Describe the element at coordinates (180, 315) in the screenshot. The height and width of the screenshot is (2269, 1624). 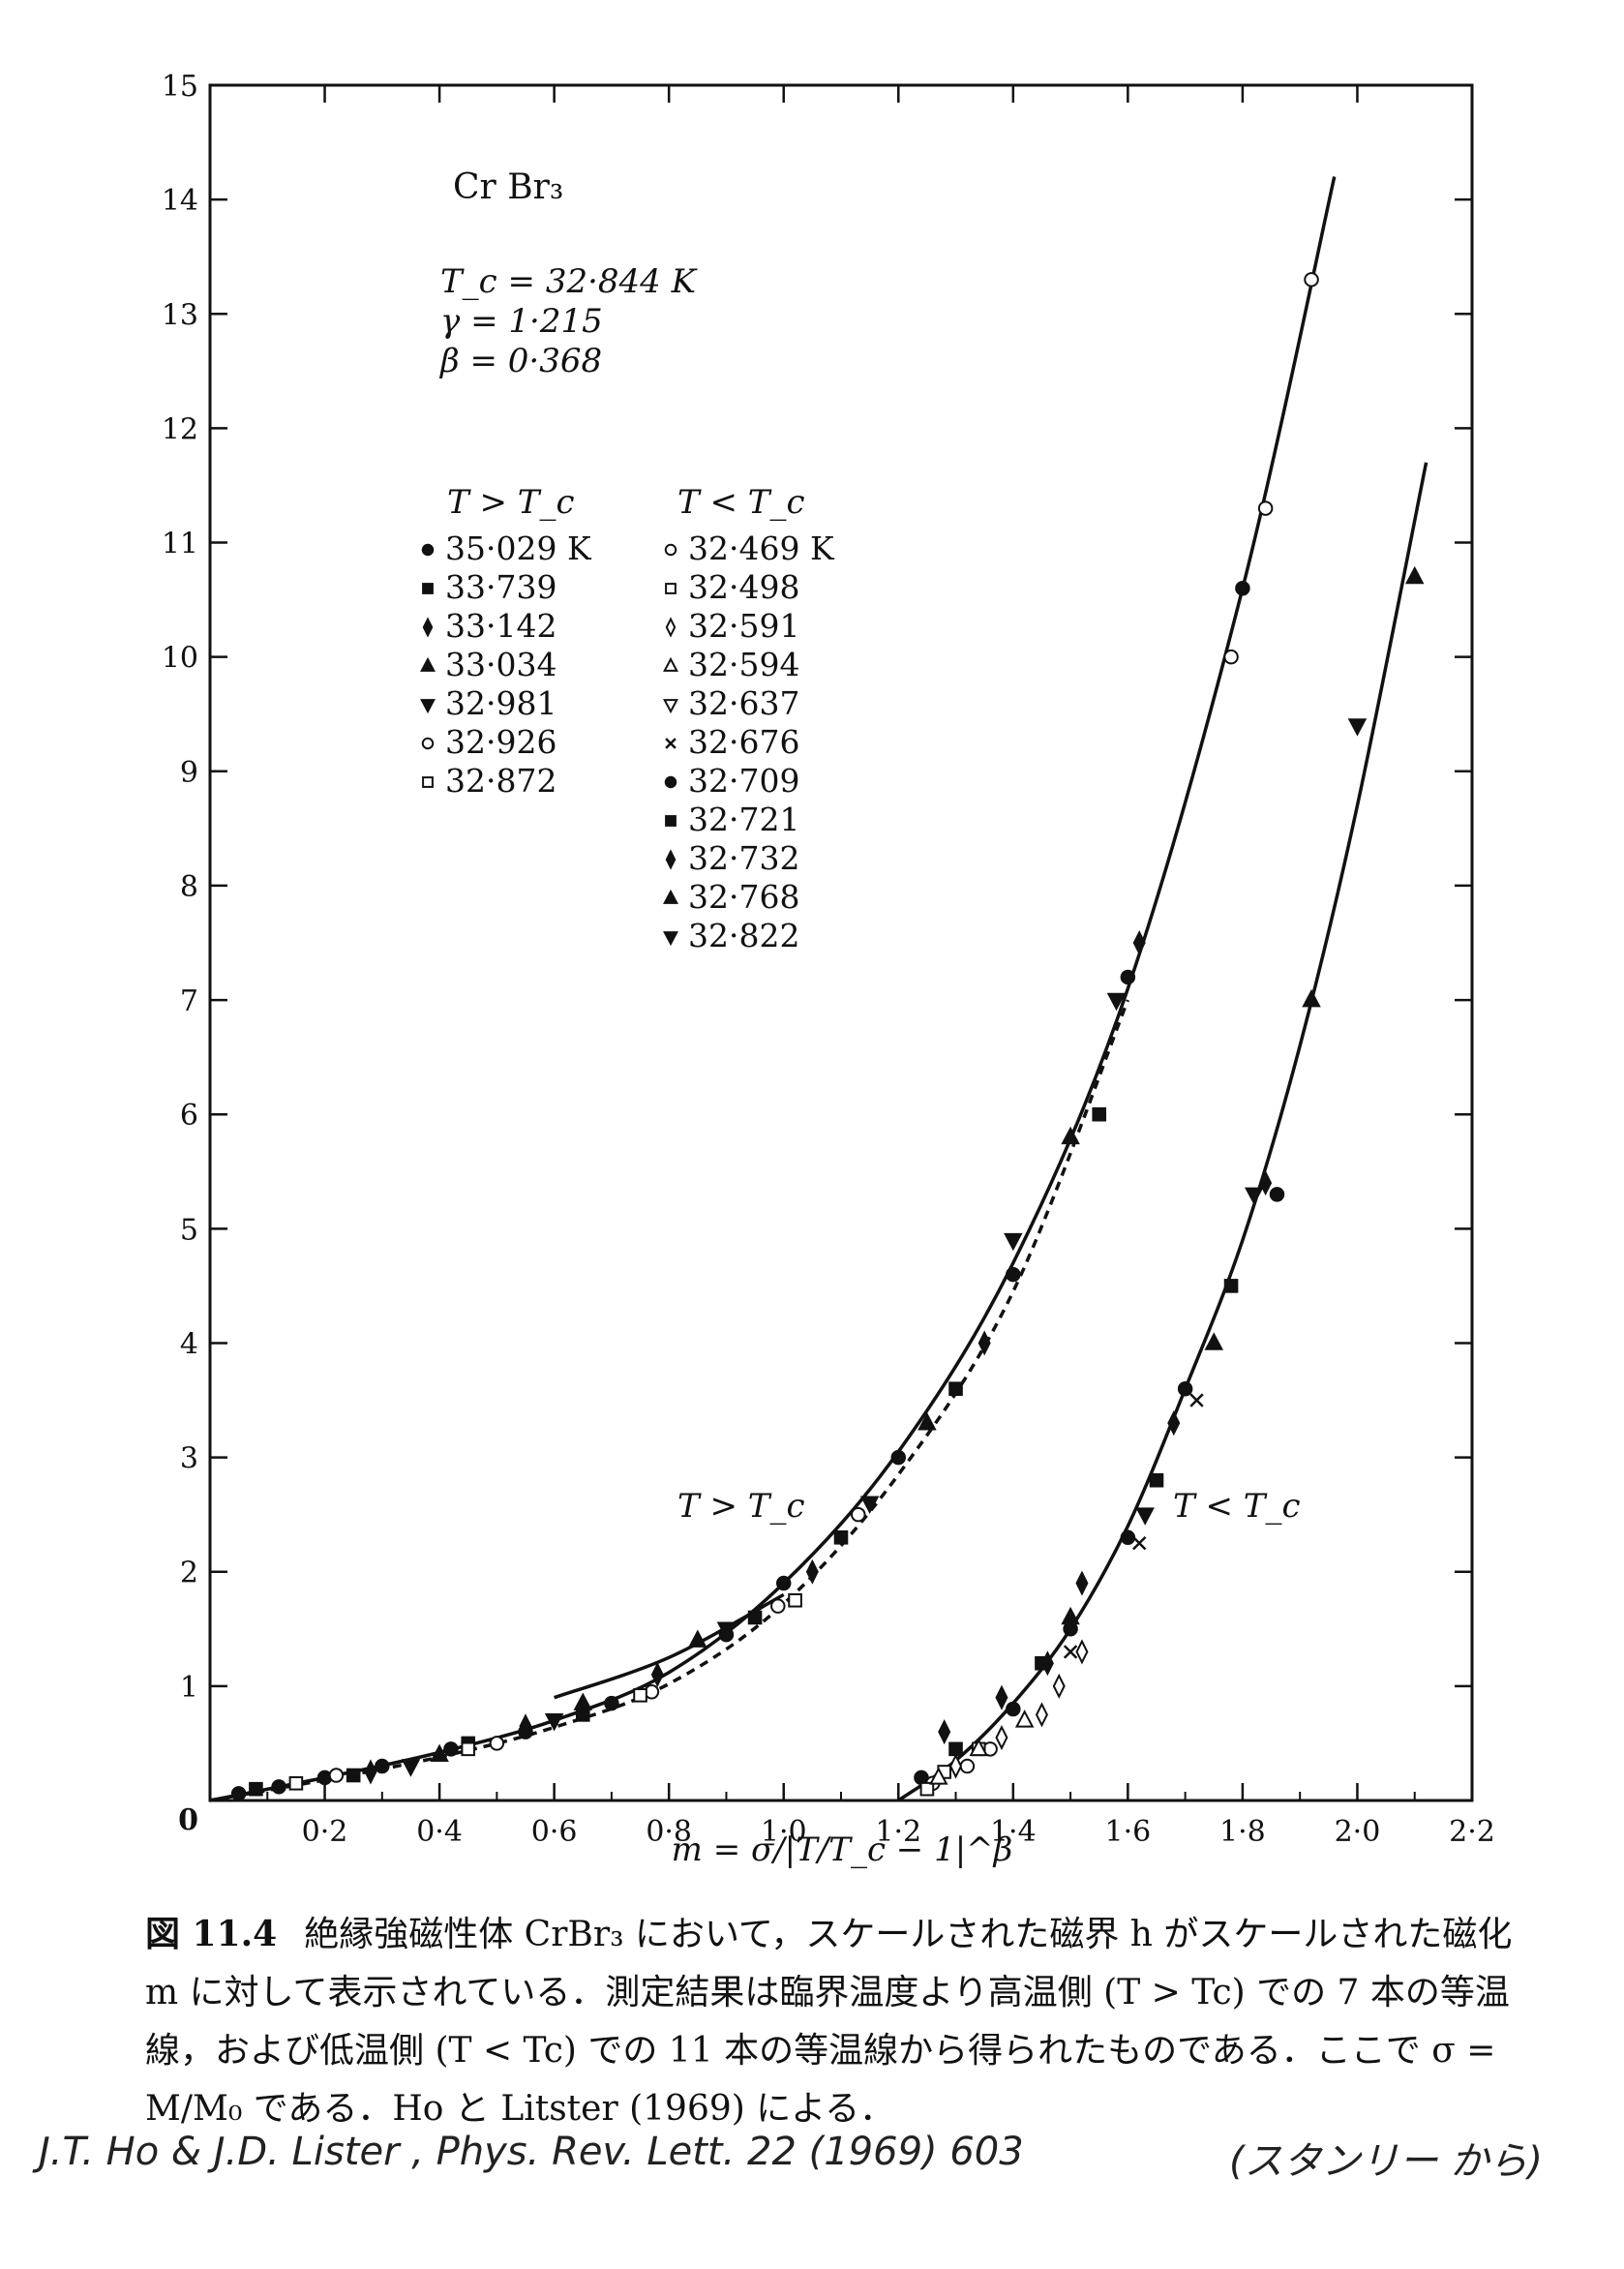
I see `y-tick-label: 13` at that location.